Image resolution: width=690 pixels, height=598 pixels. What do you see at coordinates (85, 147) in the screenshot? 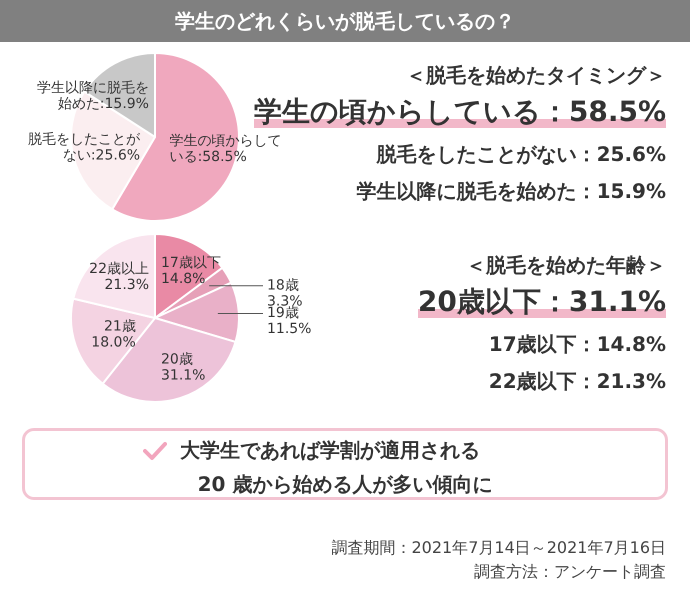
I see `slice-label: 脱毛をしたことがない:25.6%` at bounding box center [85, 147].